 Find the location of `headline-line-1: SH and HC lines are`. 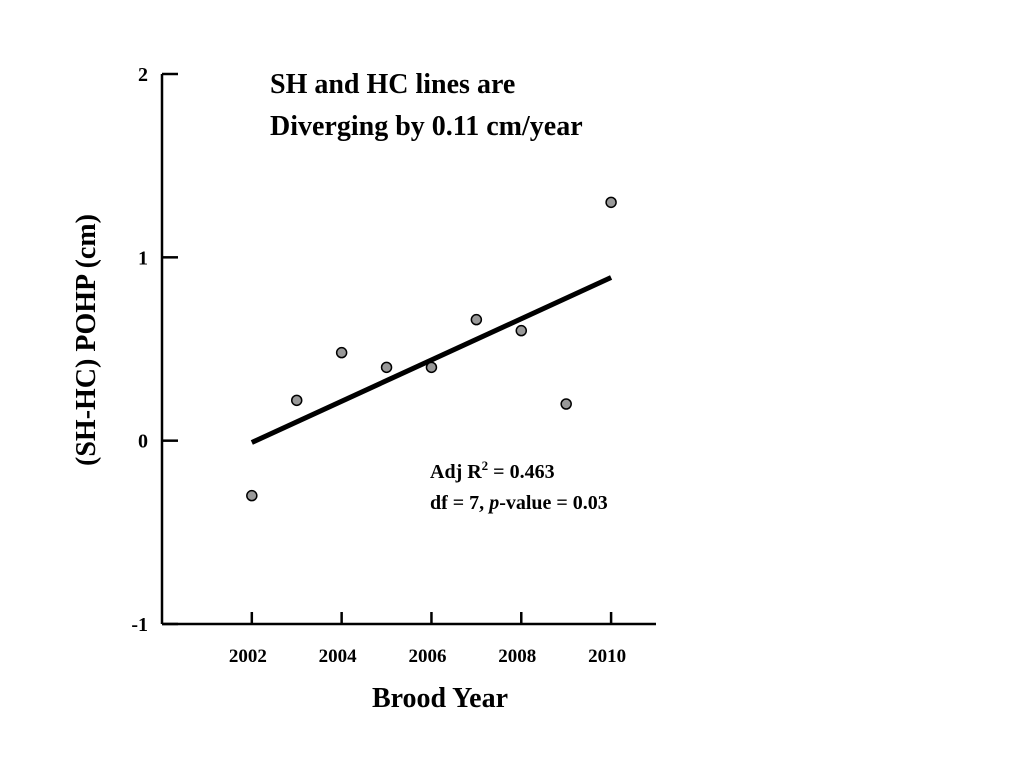

headline-line-1: SH and HC lines are is located at coordinates (392, 84).